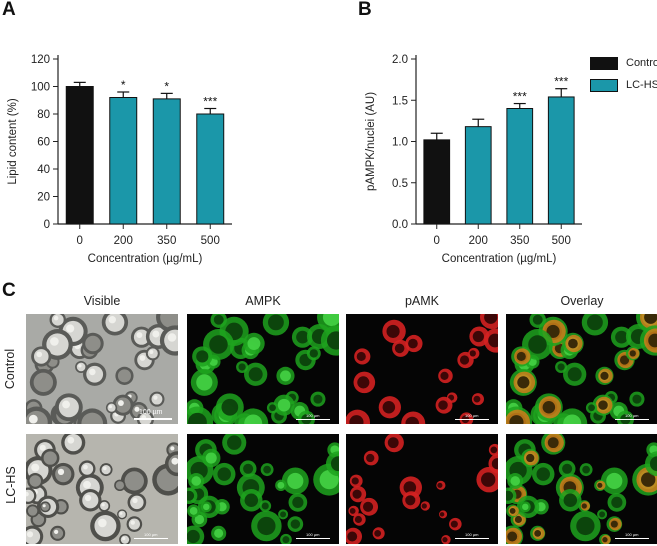 The image size is (657, 546). I want to click on chart-b-significance-350: ***, so click(520, 97).